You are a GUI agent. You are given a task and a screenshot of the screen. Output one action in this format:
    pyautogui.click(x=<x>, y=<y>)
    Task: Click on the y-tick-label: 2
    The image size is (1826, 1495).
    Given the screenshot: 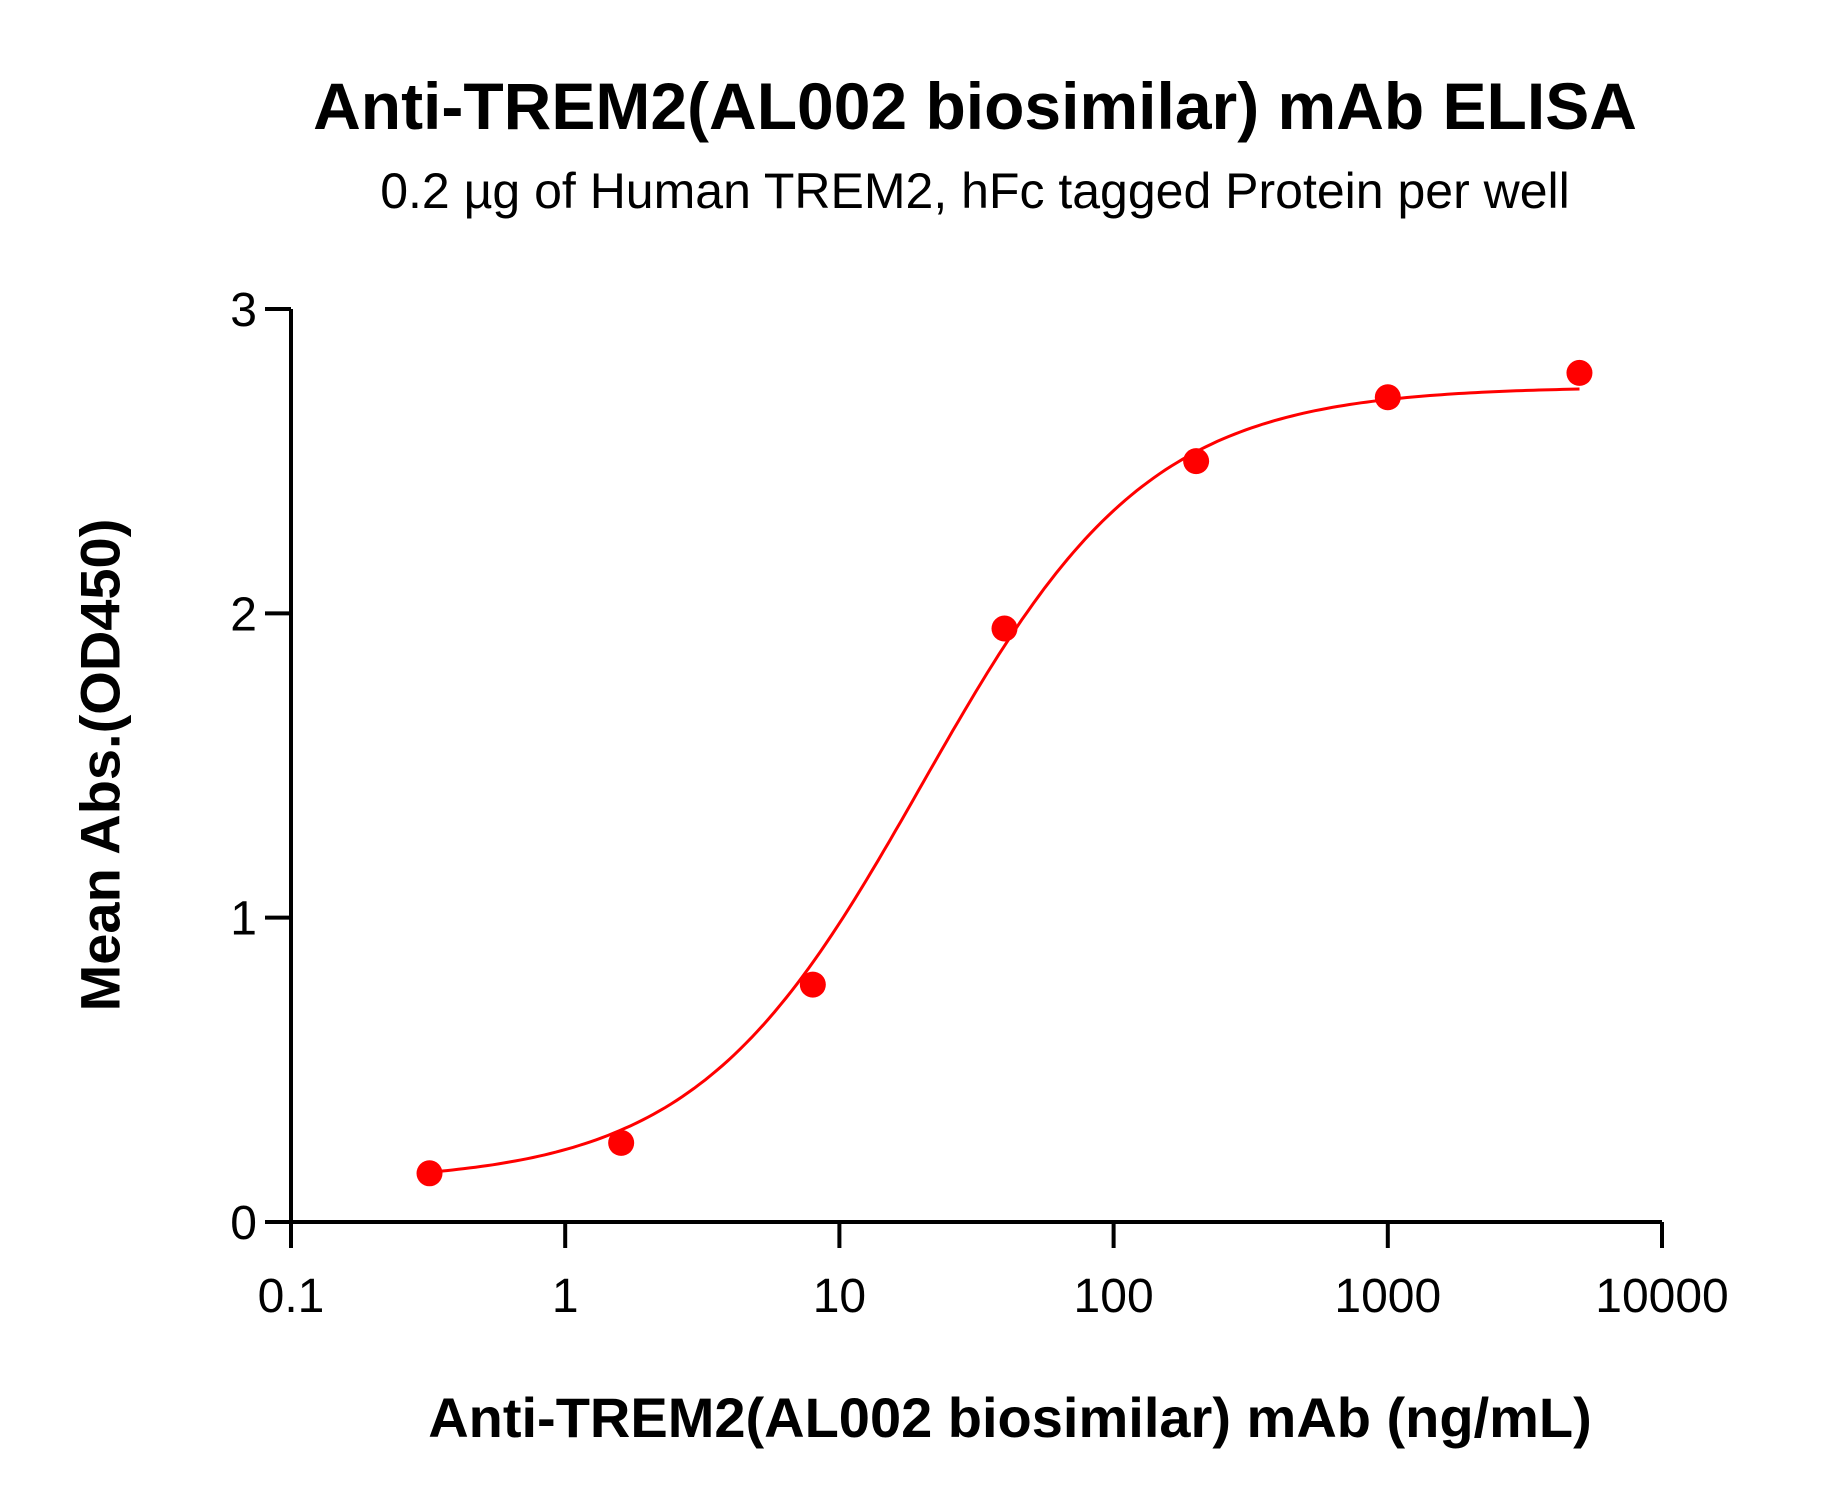 What is the action you would take?
    pyautogui.click(x=243, y=614)
    